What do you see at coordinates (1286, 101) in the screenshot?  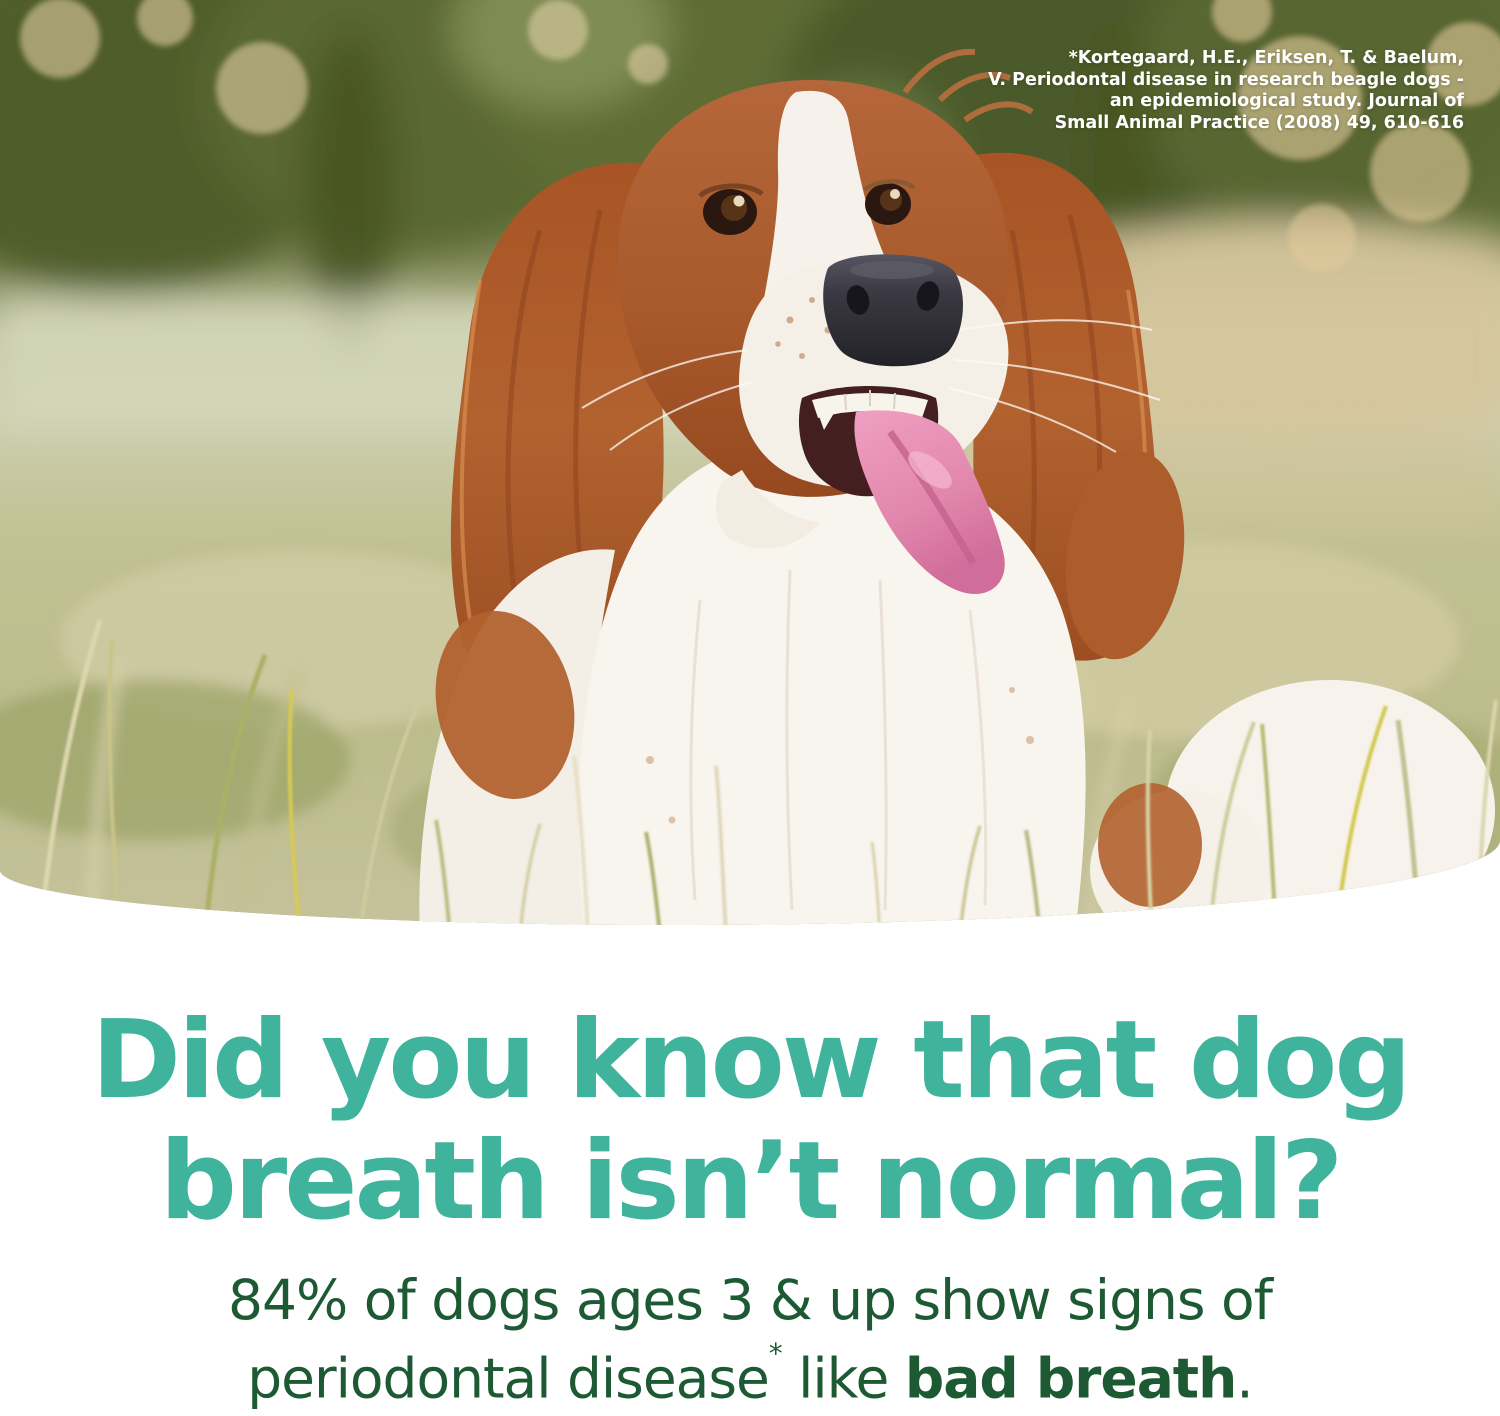 I see `citation-line: an epidemiological study. Journal of` at bounding box center [1286, 101].